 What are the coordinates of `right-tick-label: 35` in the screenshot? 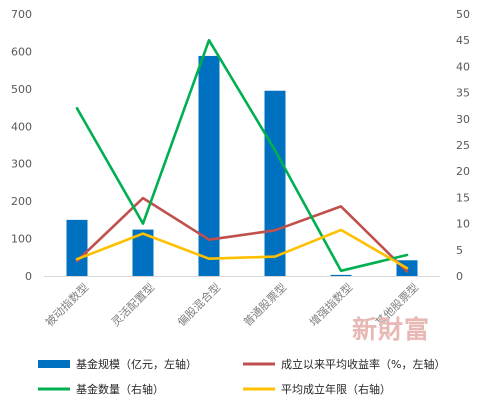 It's located at (463, 93).